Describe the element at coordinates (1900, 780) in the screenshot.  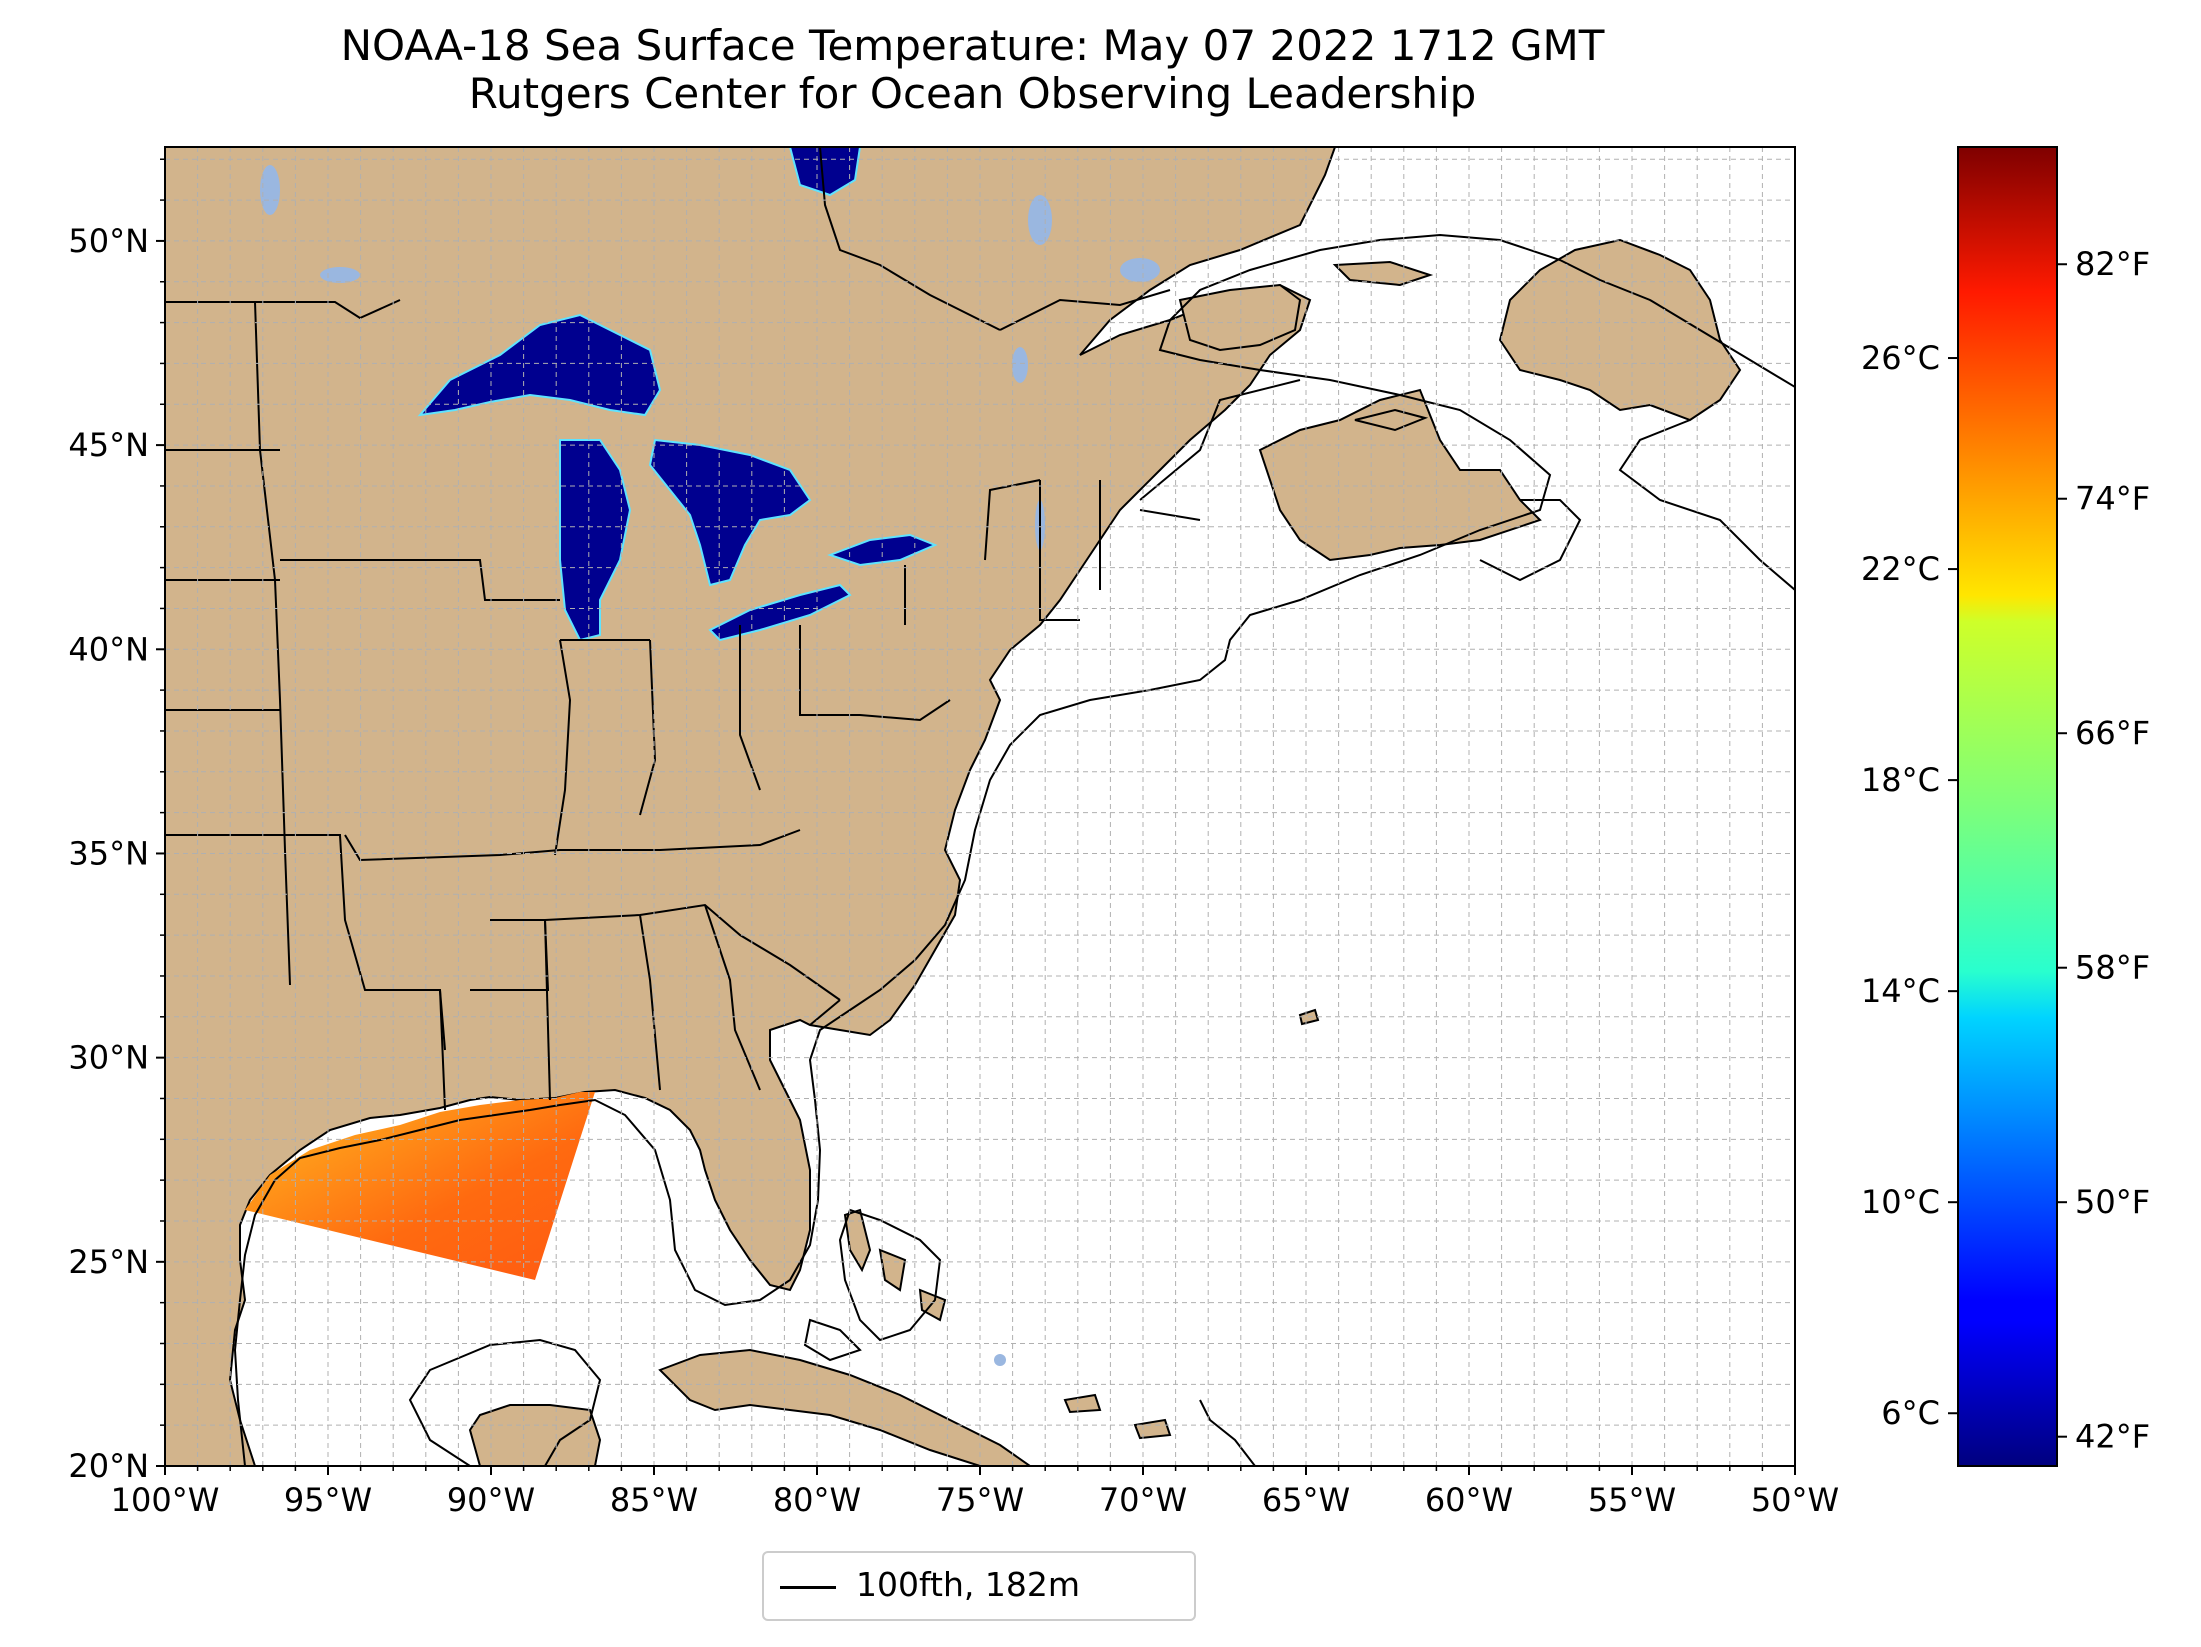
I see `colorbar-c-label: 18°C` at that location.